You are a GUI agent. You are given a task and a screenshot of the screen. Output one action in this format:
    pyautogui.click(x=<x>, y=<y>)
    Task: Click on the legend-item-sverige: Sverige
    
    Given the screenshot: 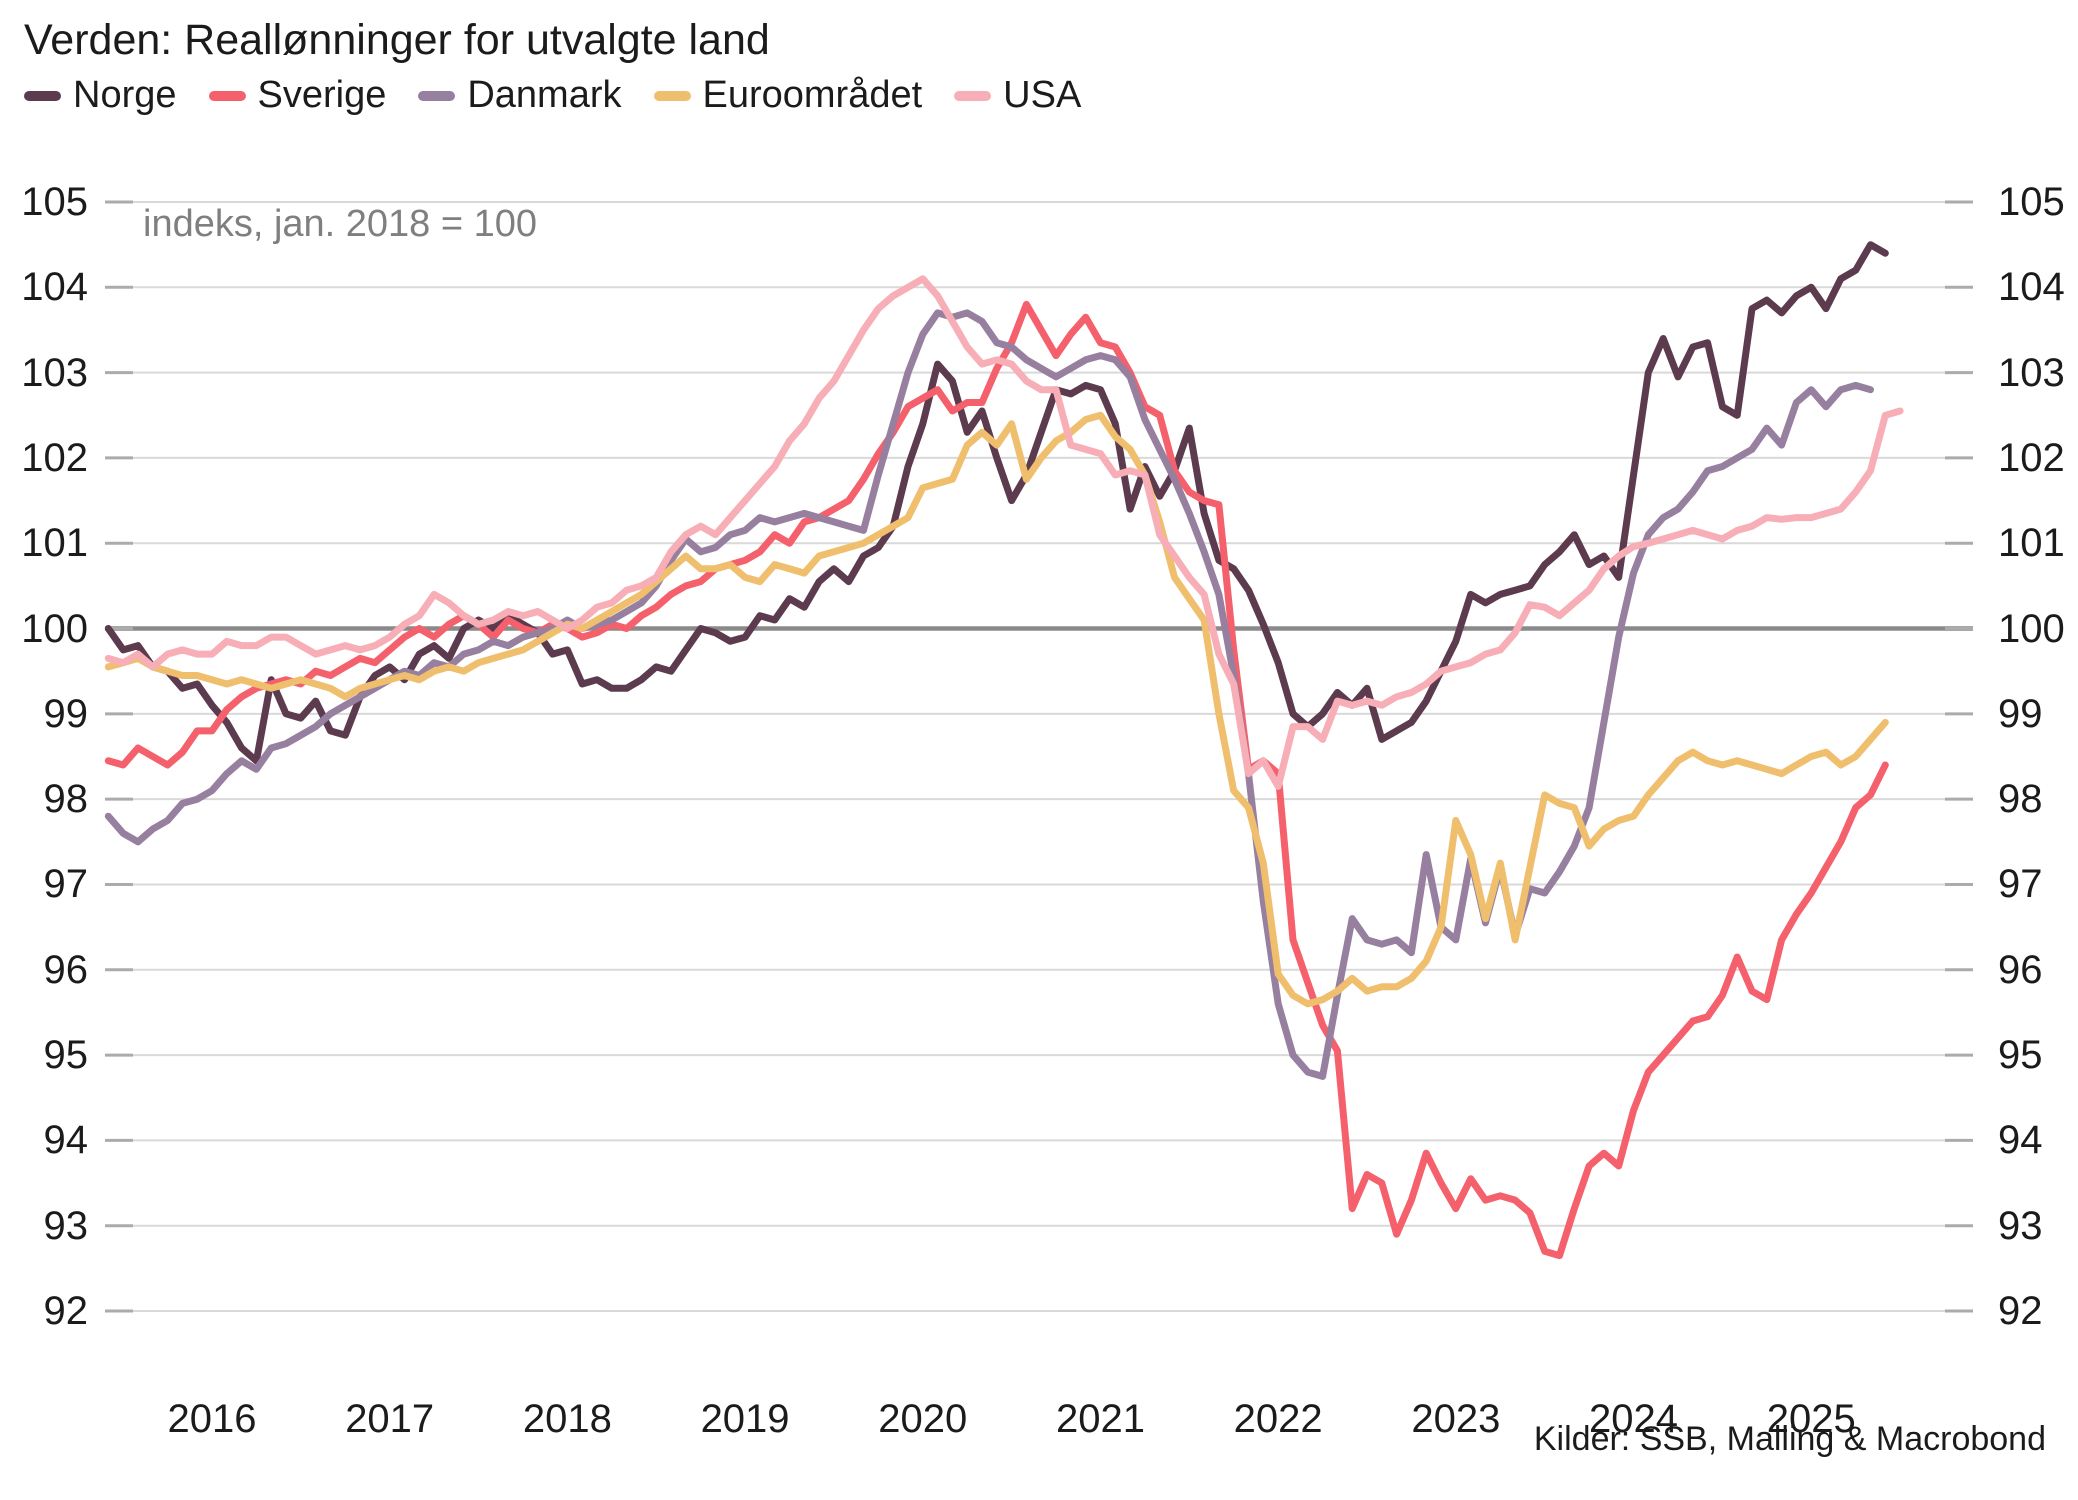 What is the action you would take?
    pyautogui.click(x=297, y=95)
    